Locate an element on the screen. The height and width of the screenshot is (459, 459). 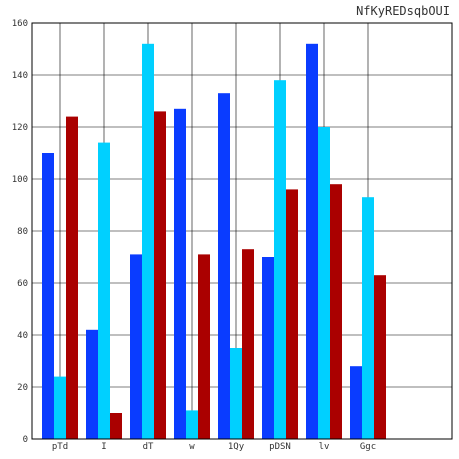
bar-I-series3 is located at coordinates (116, 426).